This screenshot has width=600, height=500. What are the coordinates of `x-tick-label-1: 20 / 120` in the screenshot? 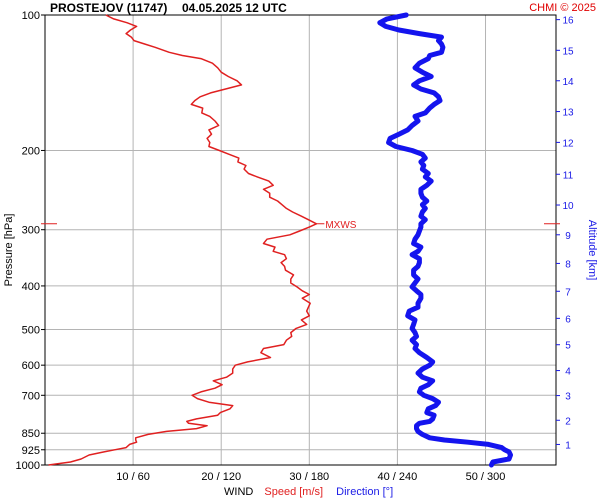 It's located at (221, 477).